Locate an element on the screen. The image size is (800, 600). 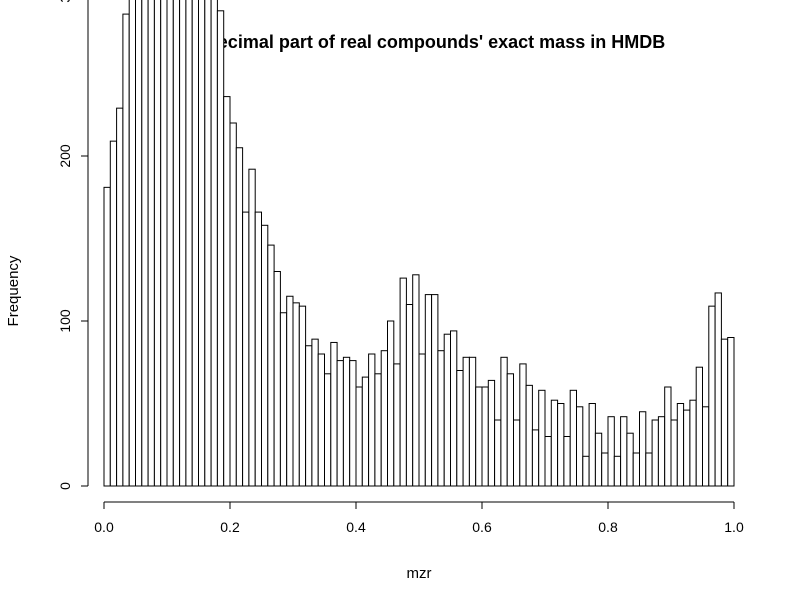
x-tick-label: 0.4 is located at coordinates (356, 527).